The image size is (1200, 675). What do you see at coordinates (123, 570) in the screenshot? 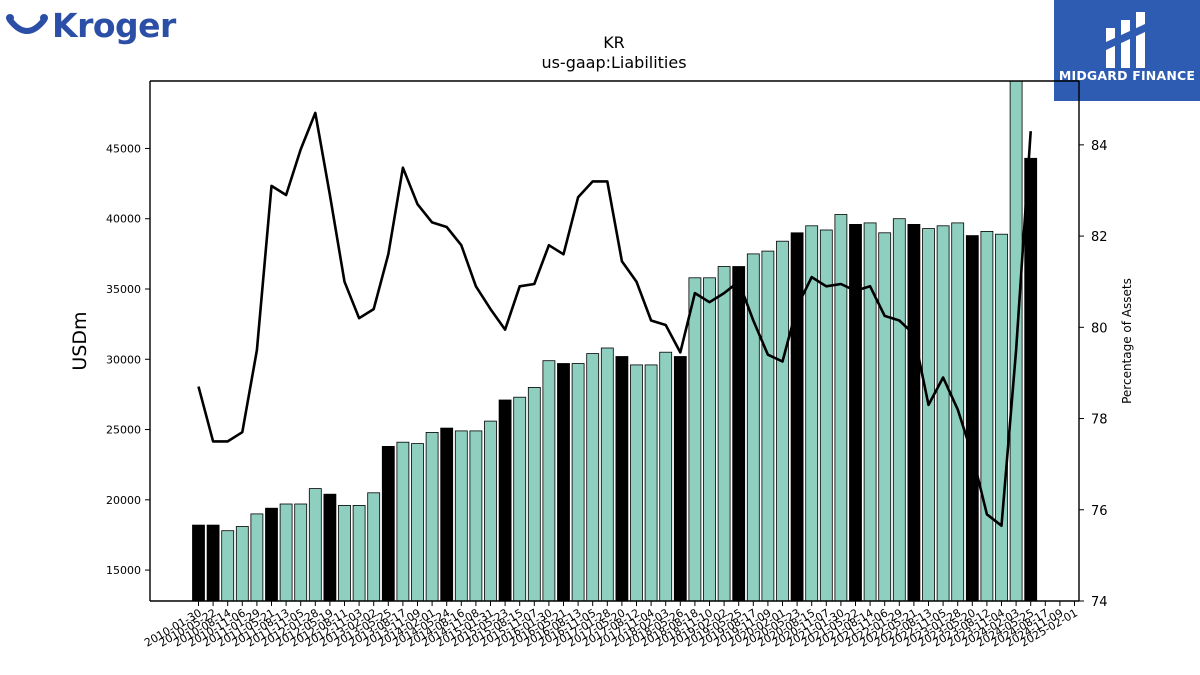
I see `y-tick-label: 15000` at bounding box center [123, 570].